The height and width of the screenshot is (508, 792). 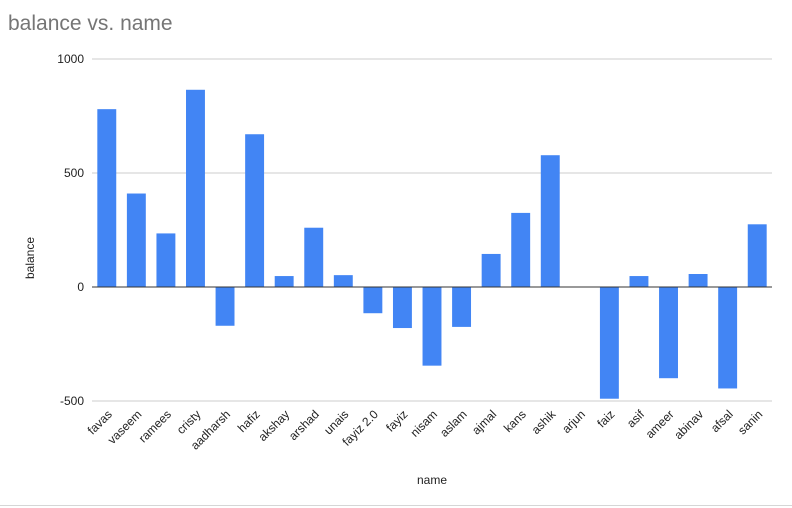 I want to click on x-tick-label: arshad, so click(x=304, y=425).